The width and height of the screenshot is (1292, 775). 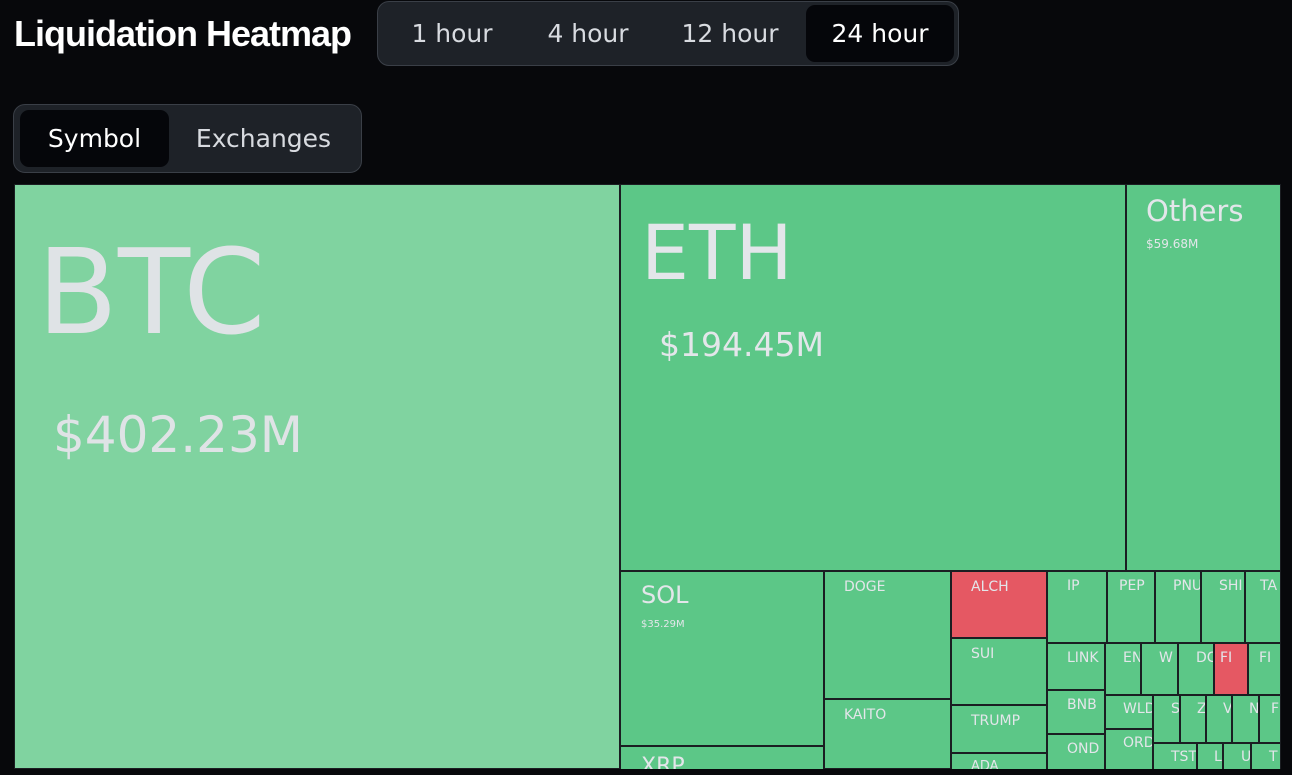 What do you see at coordinates (990, 587) in the screenshot?
I see `cell-symbol: ALCH` at bounding box center [990, 587].